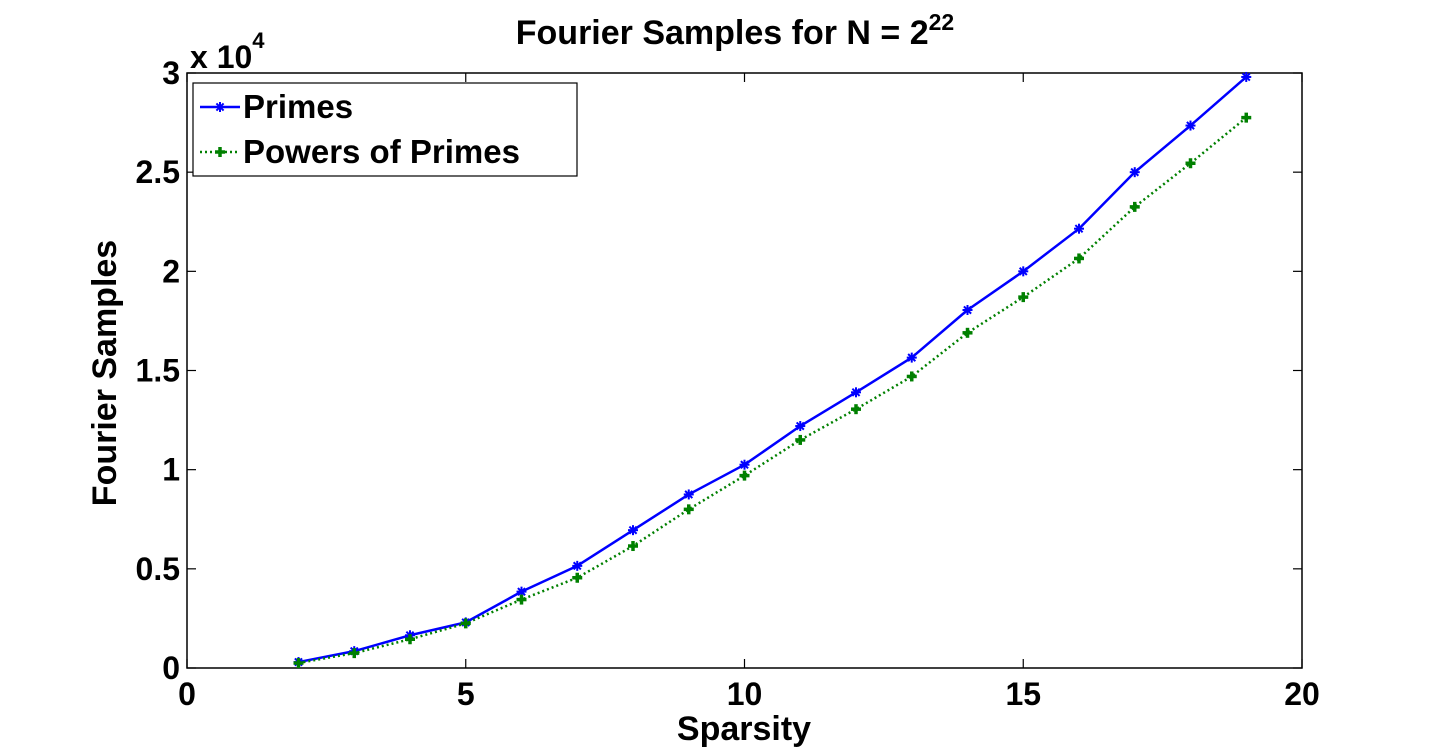  Describe the element at coordinates (258, 40) in the screenshot. I see `y-axis-multiplier-exponent: 4` at that location.